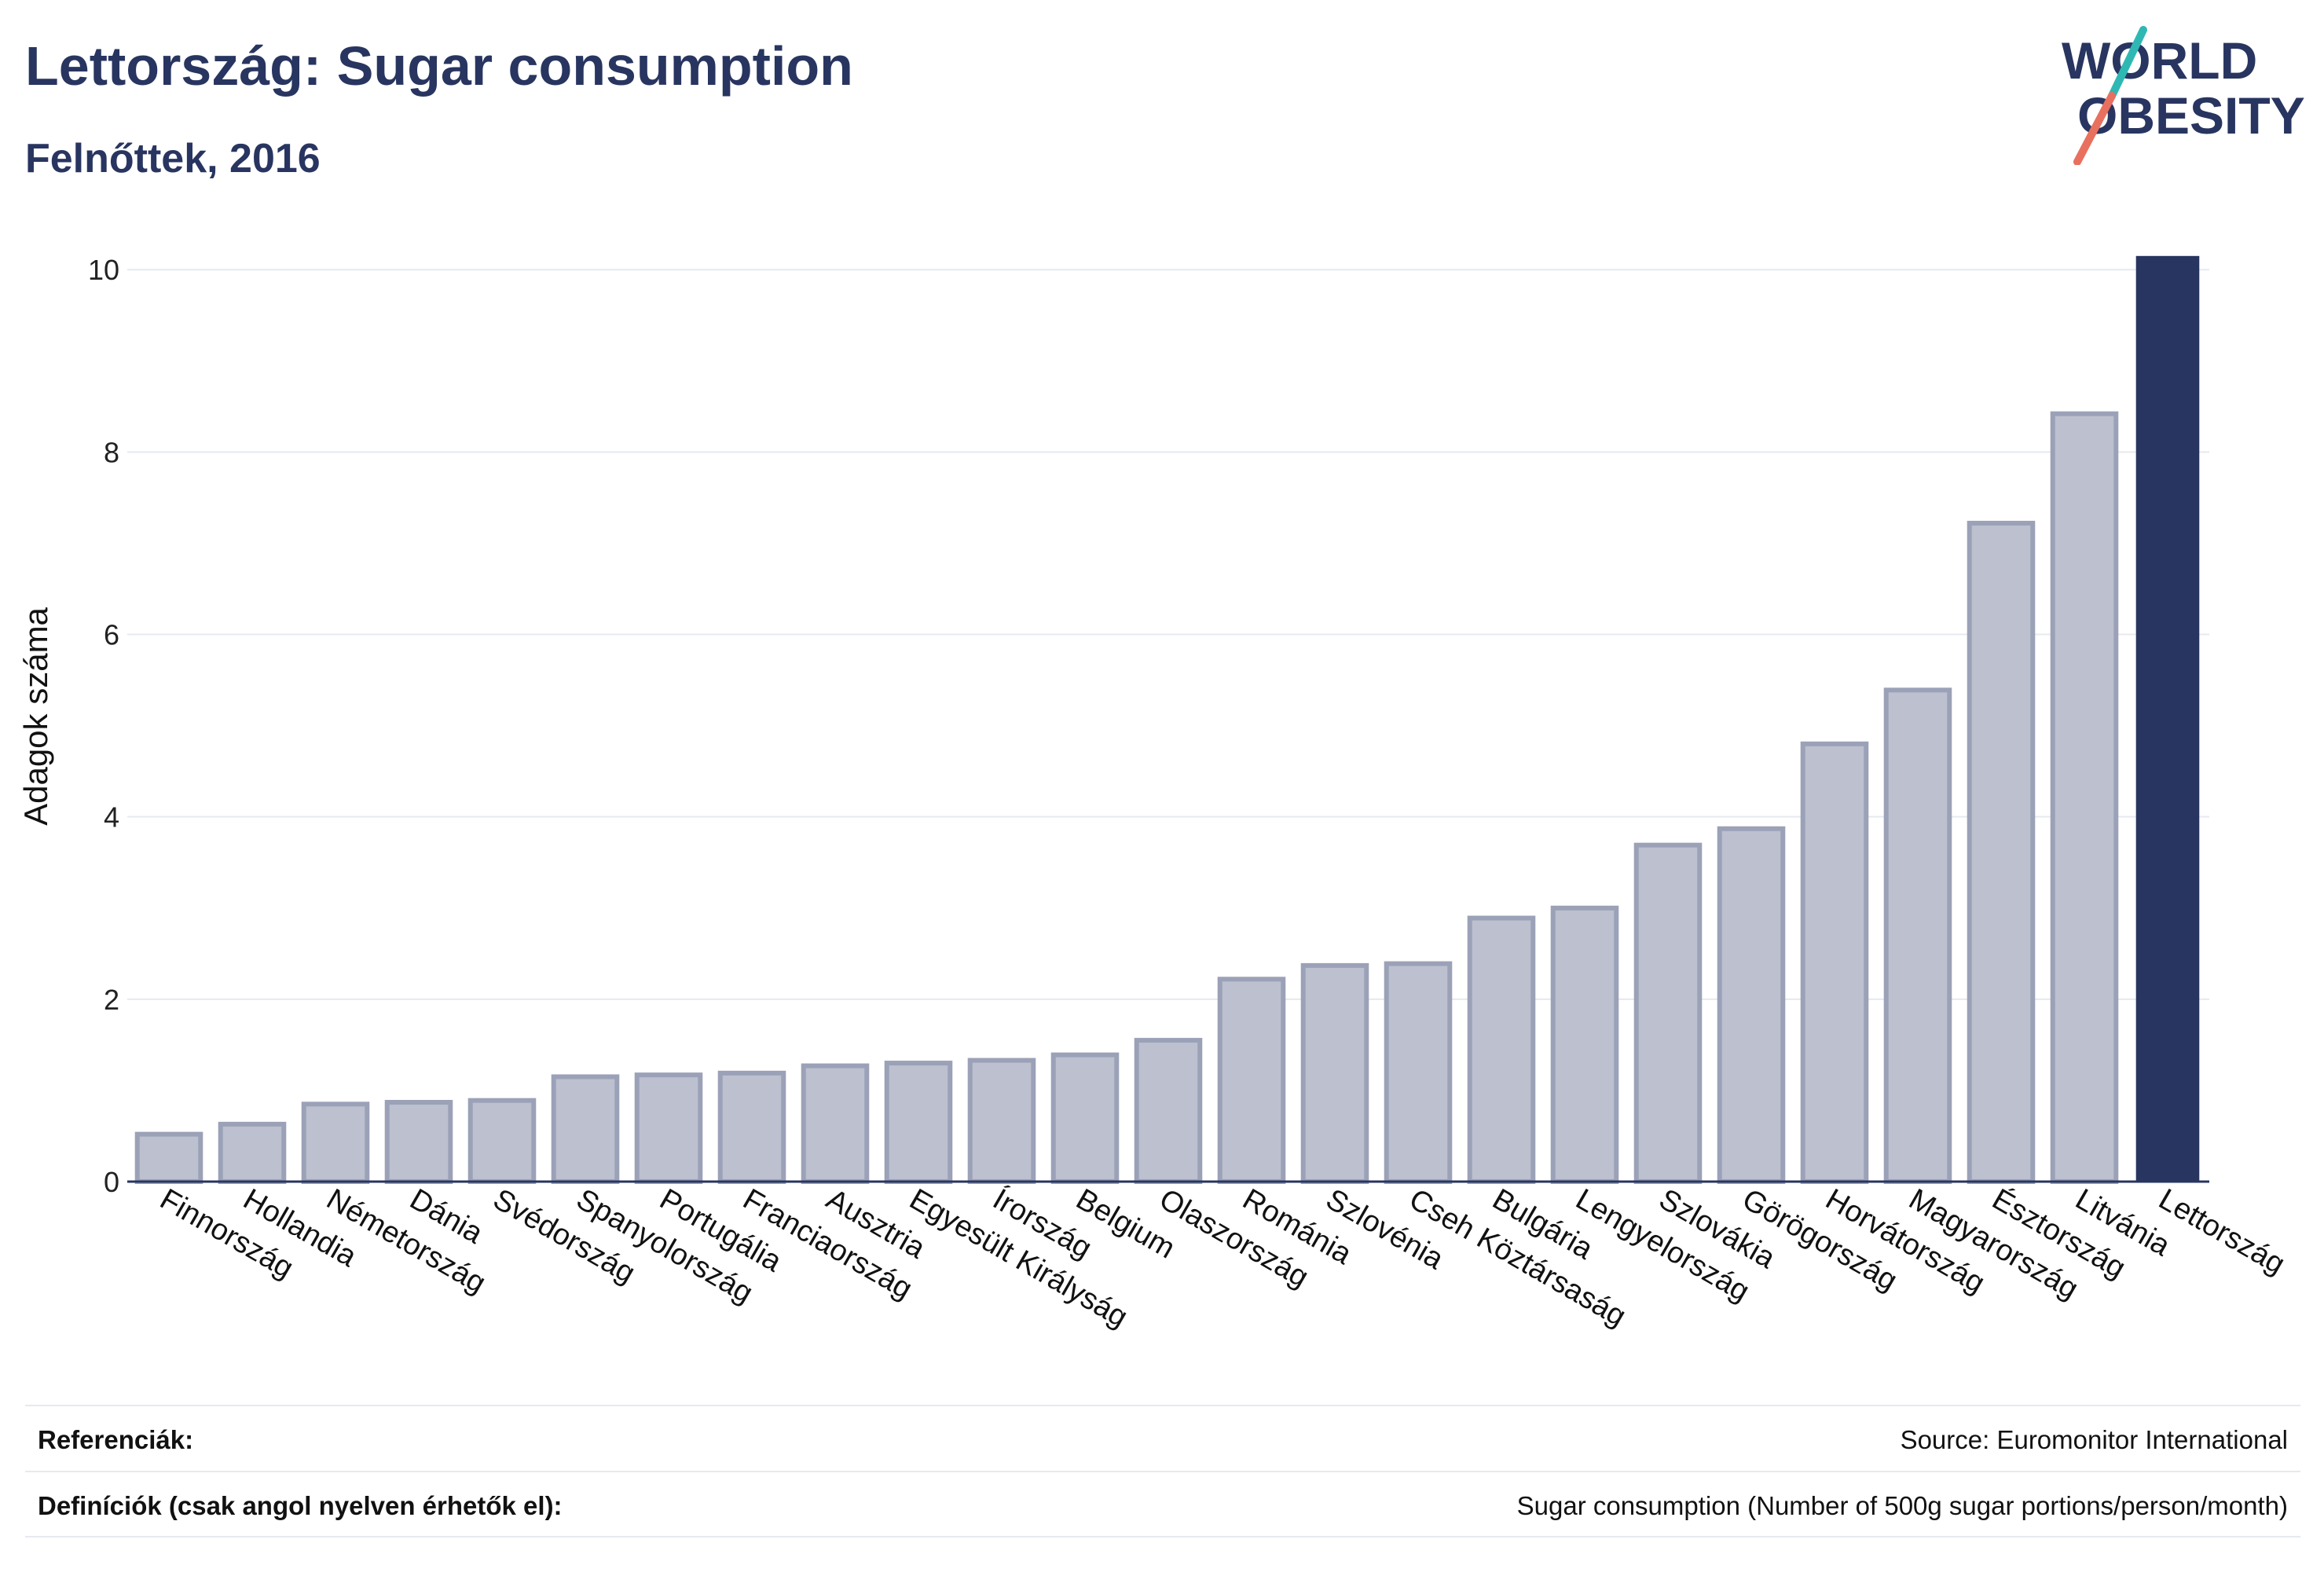 Image resolution: width=2324 pixels, height=1576 pixels. Describe the element at coordinates (111, 1182) in the screenshot. I see `y-tick-label: 0` at that location.